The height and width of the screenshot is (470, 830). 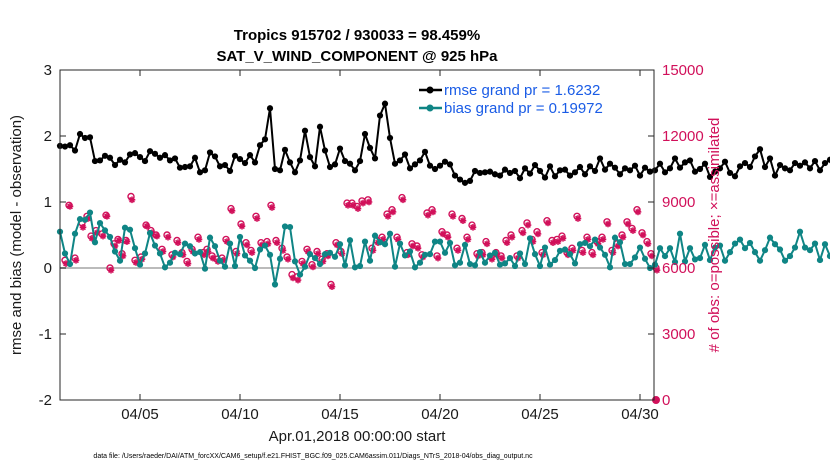 I want to click on x-tick-label: 04/10, so click(x=240, y=414).